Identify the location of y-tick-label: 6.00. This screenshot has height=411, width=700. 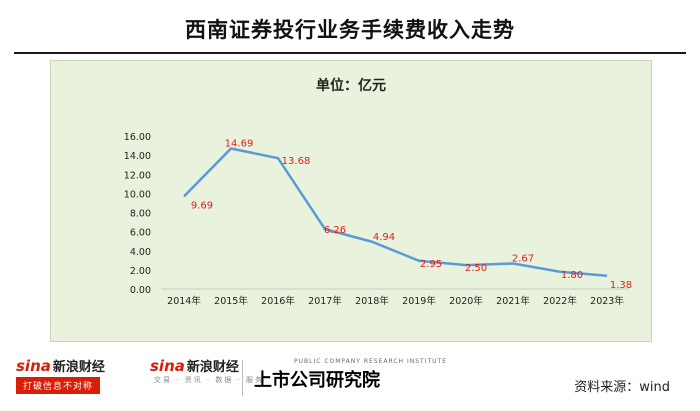
(140, 233).